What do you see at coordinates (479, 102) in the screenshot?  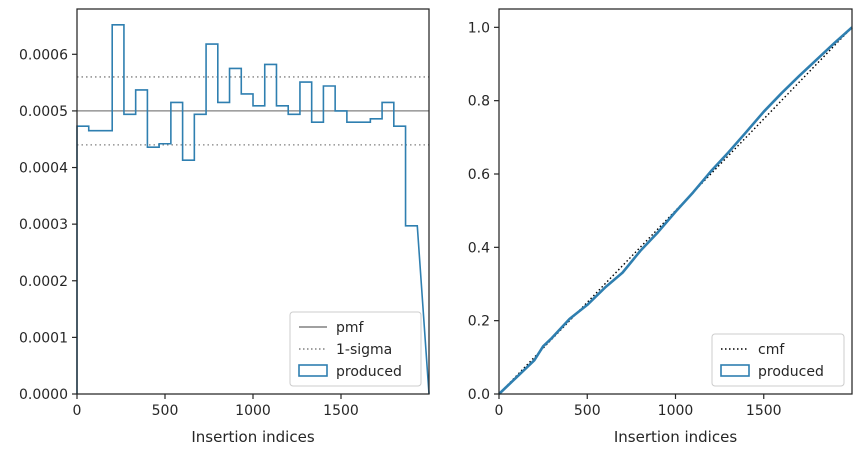 I see `y-tick-label: 0.8` at bounding box center [479, 102].